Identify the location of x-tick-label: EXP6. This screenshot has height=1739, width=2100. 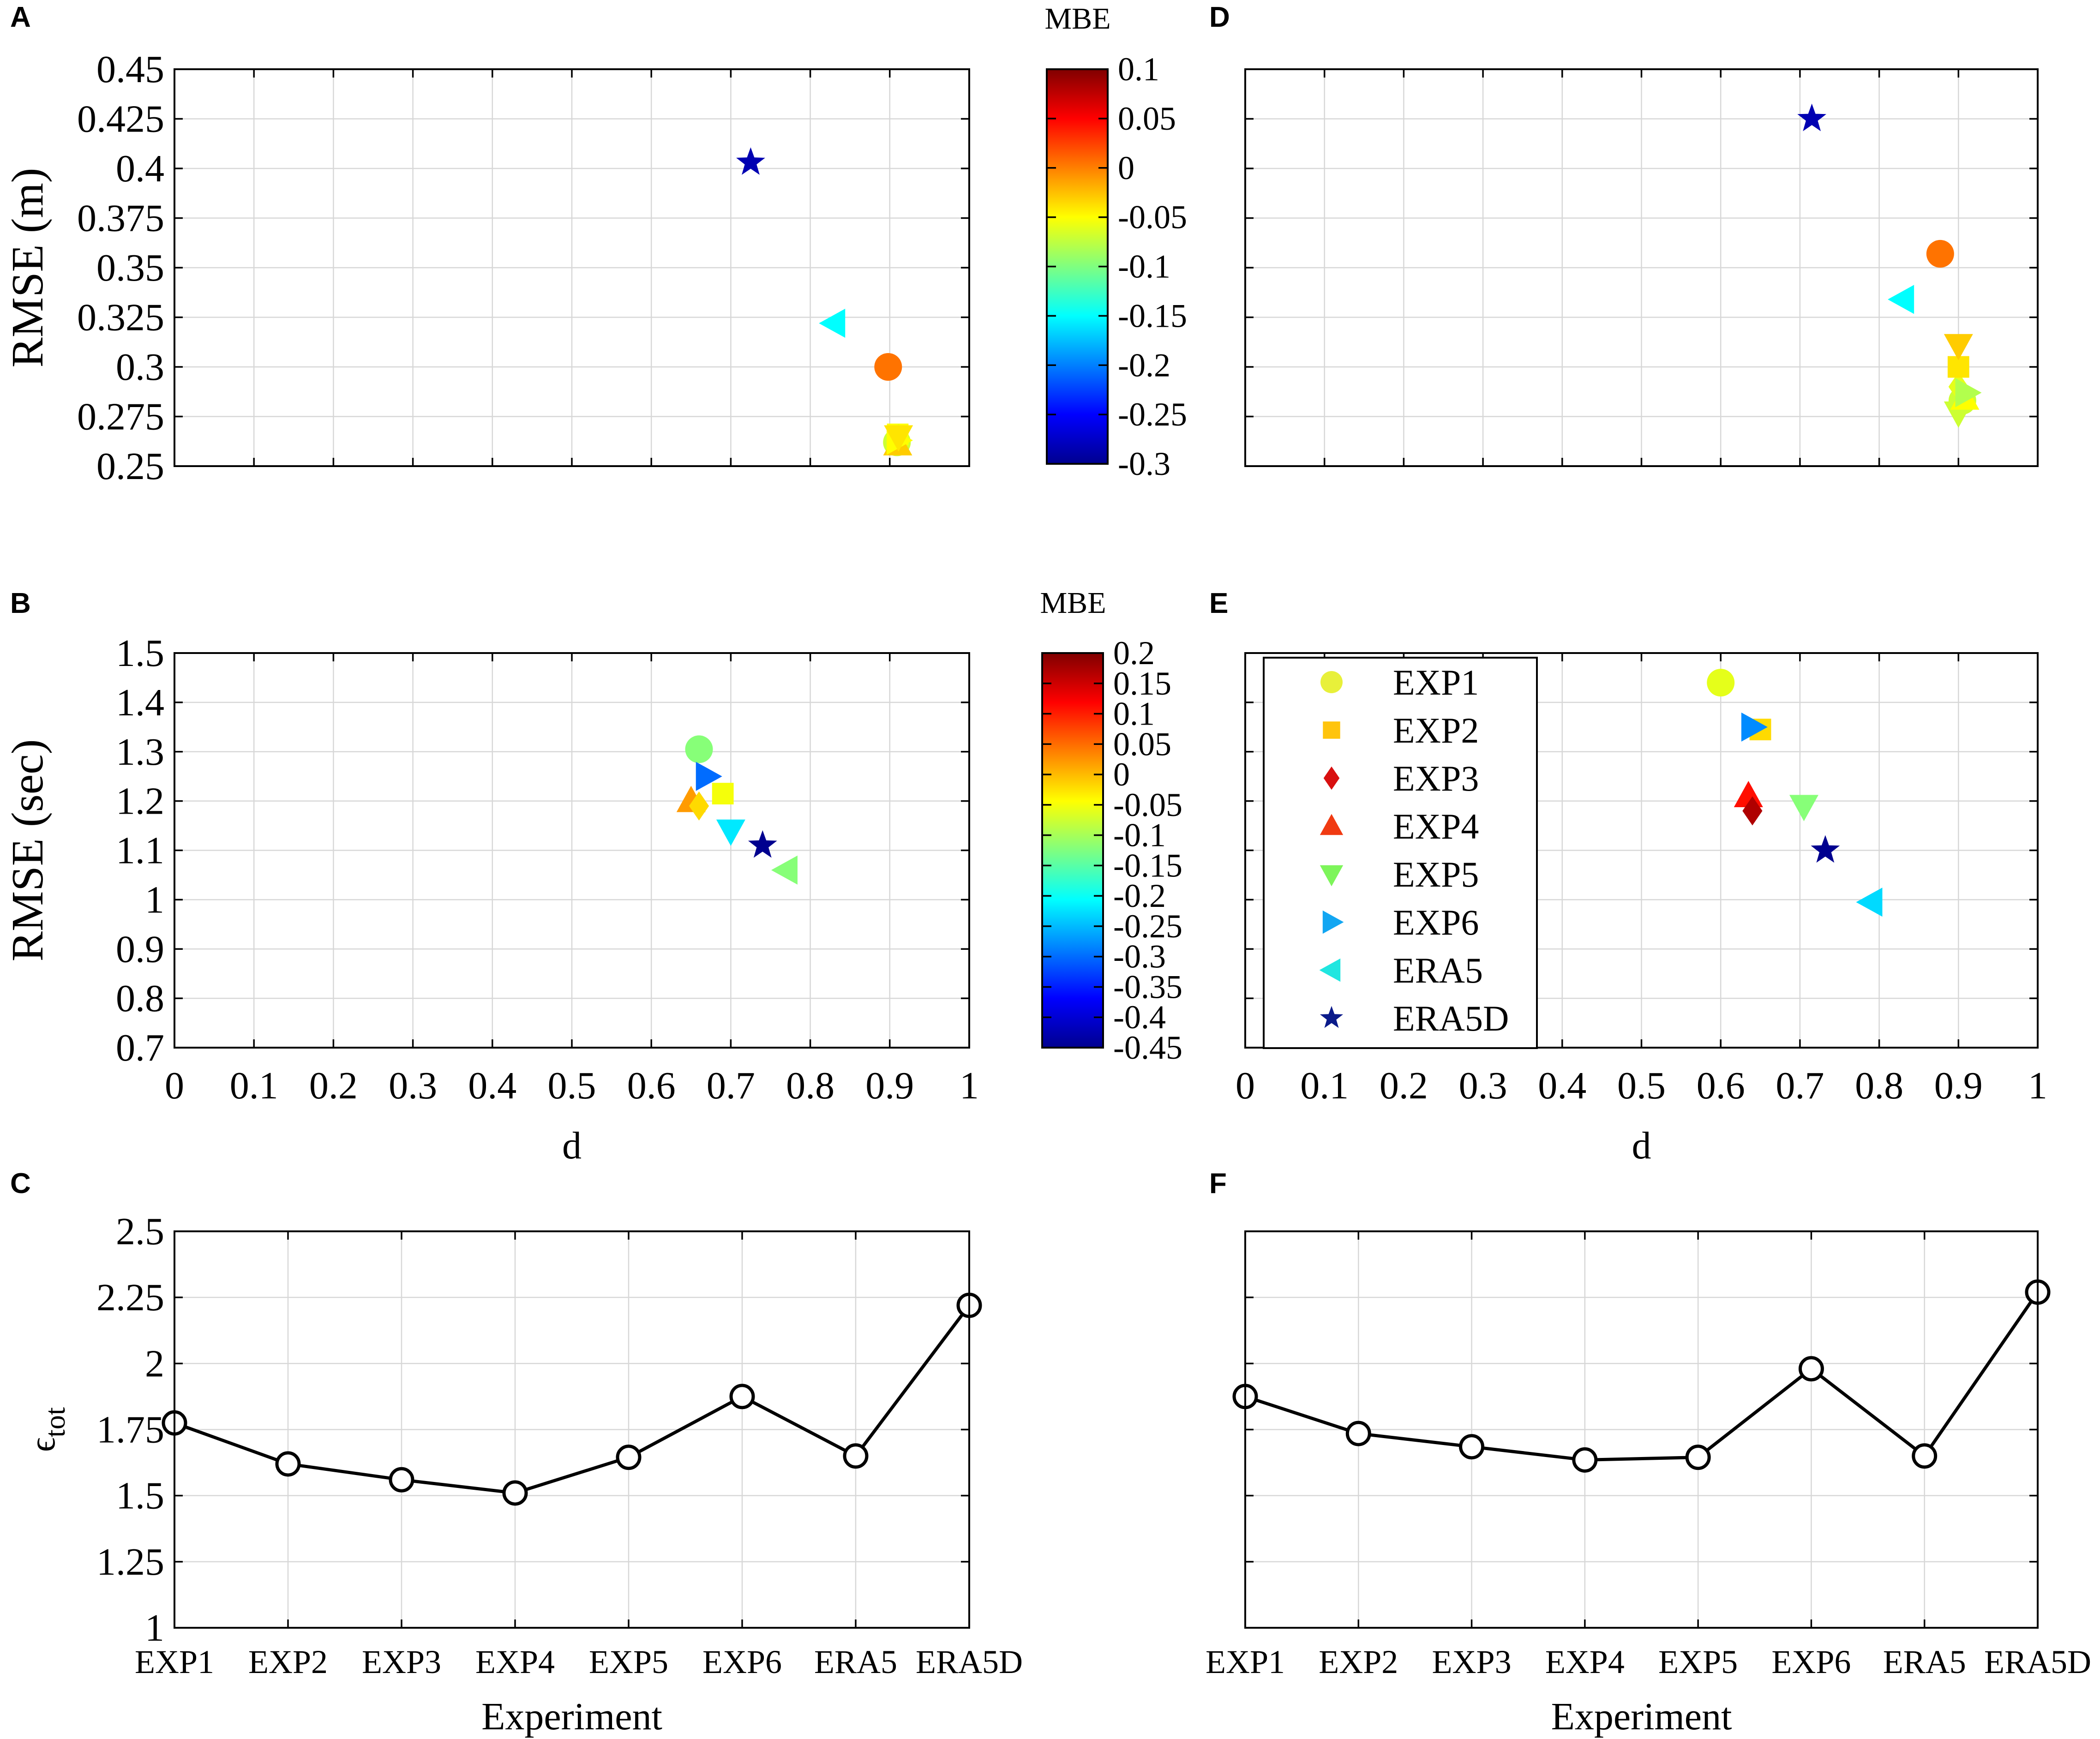
(1811, 1661).